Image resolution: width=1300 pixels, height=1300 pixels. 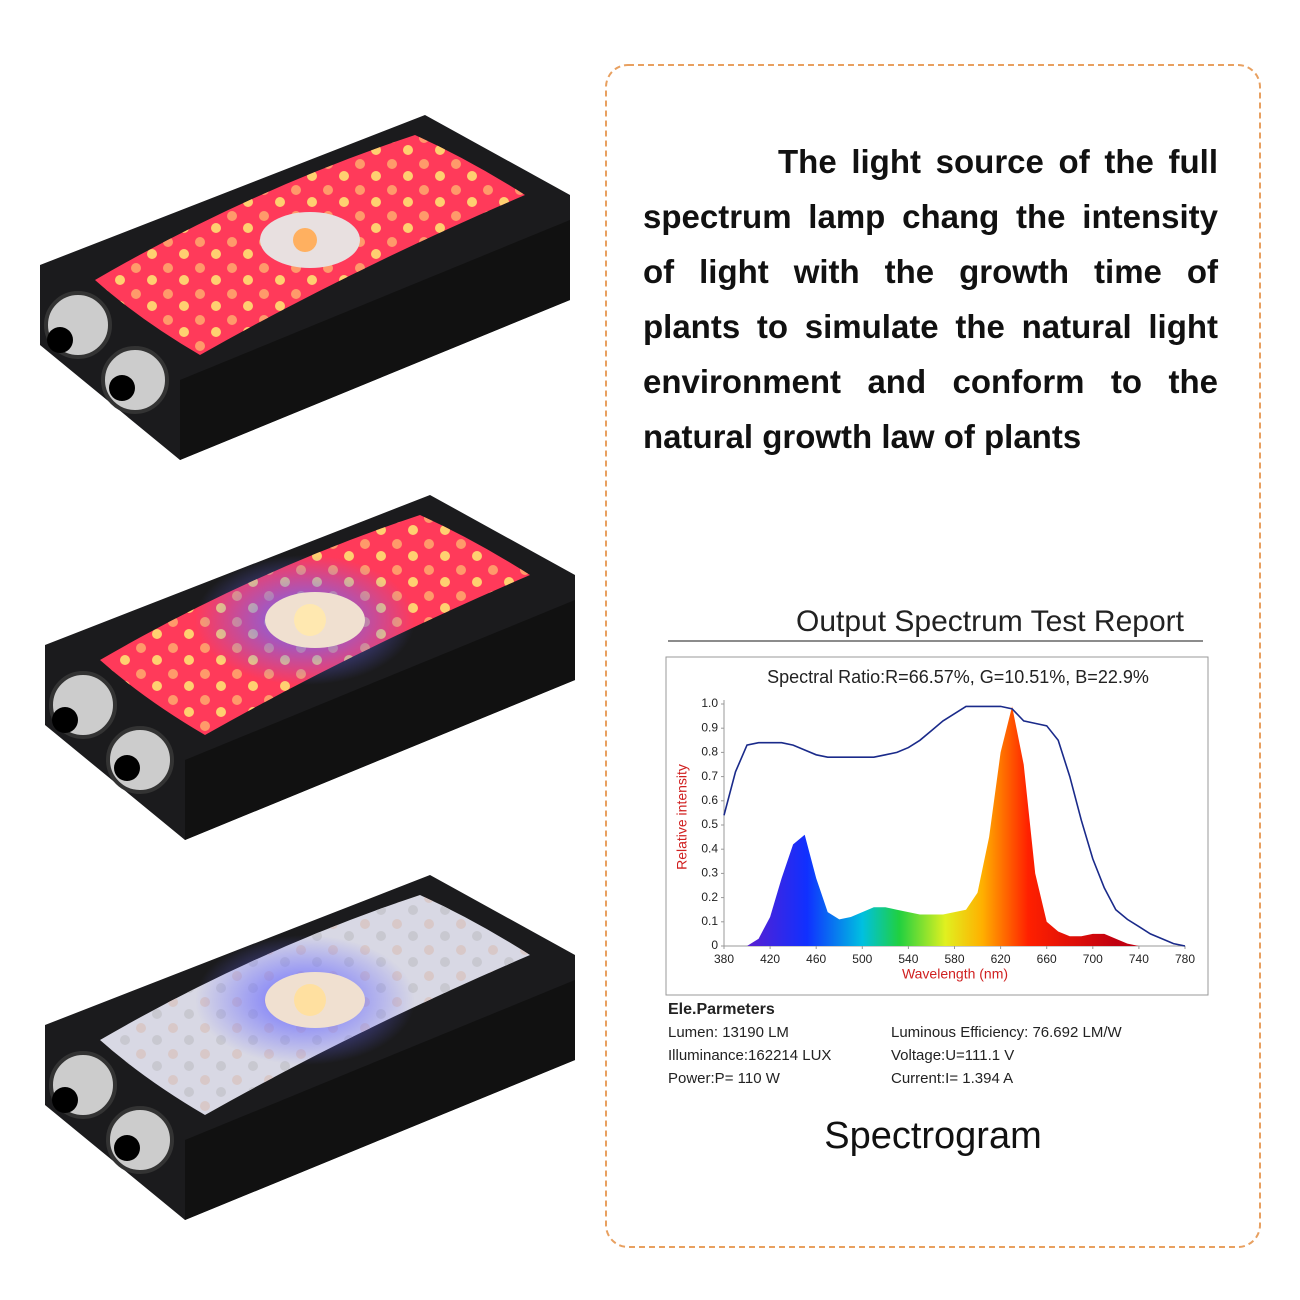 What do you see at coordinates (709, 703) in the screenshot?
I see `y-tick-label: 1.0` at bounding box center [709, 703].